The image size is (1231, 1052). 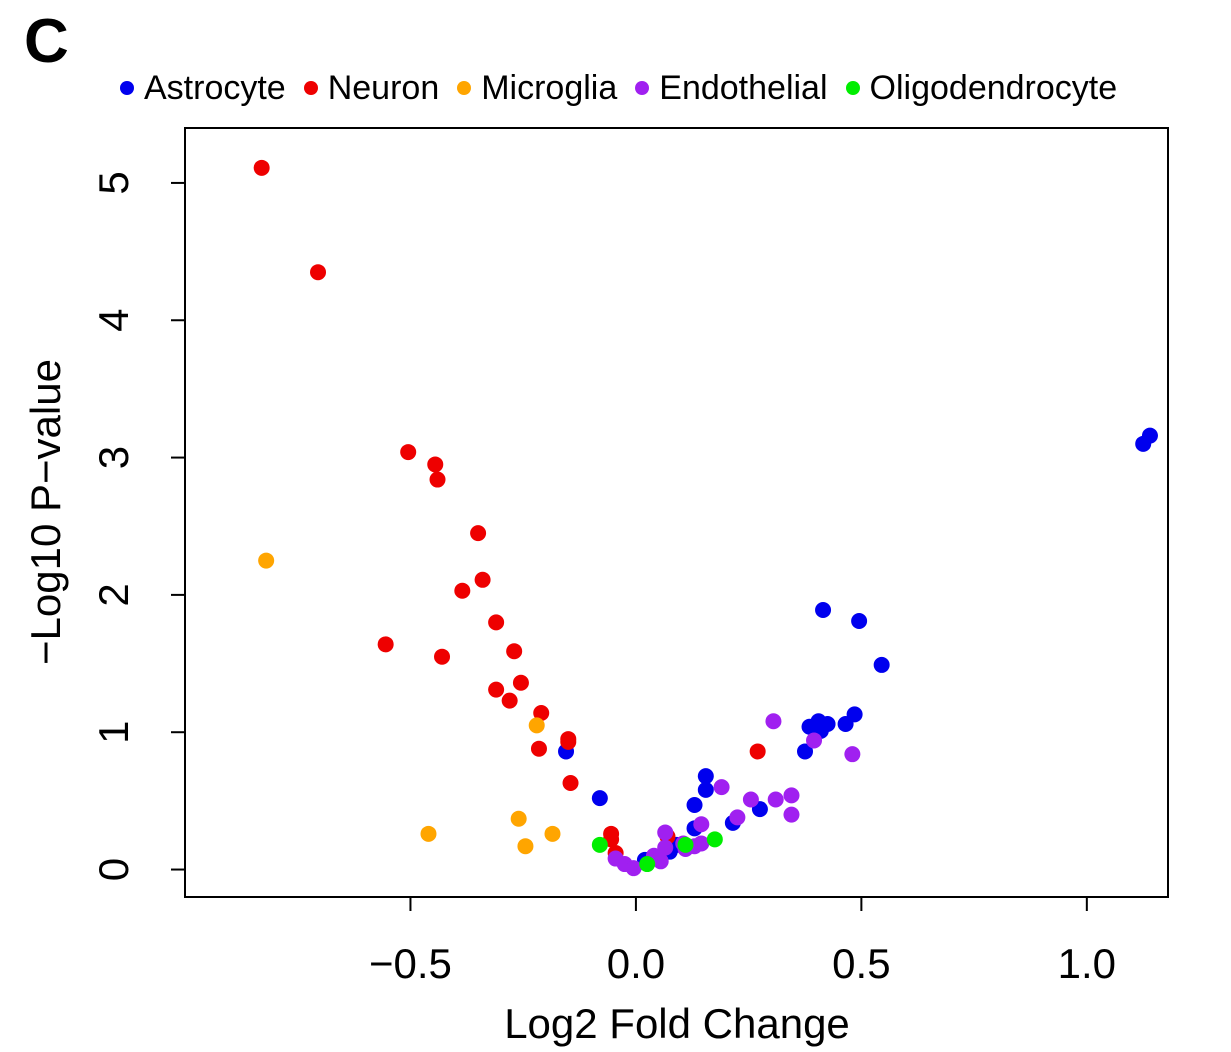 I want to click on y-tick-label: 0, so click(x=113, y=869).